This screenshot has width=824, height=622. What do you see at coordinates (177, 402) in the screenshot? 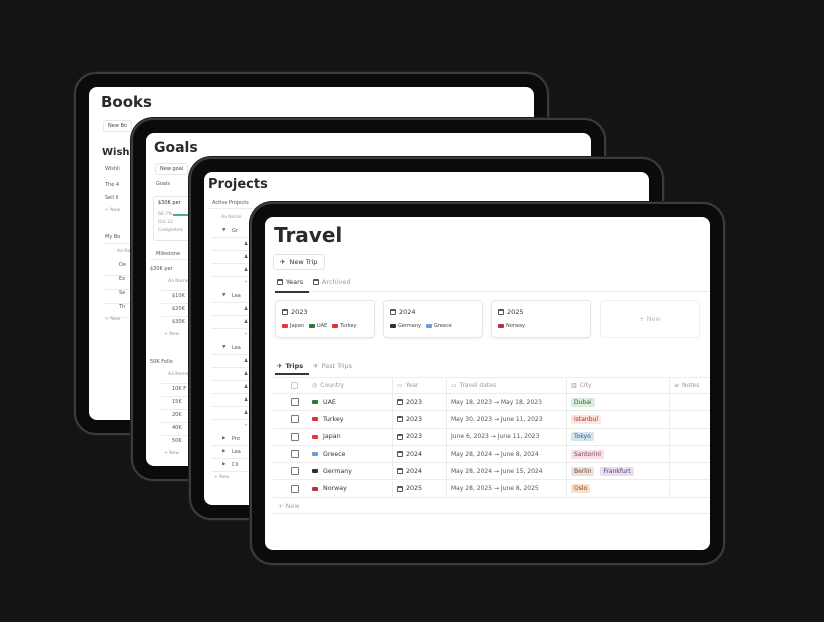
I see `table-row: 15K` at bounding box center [177, 402].